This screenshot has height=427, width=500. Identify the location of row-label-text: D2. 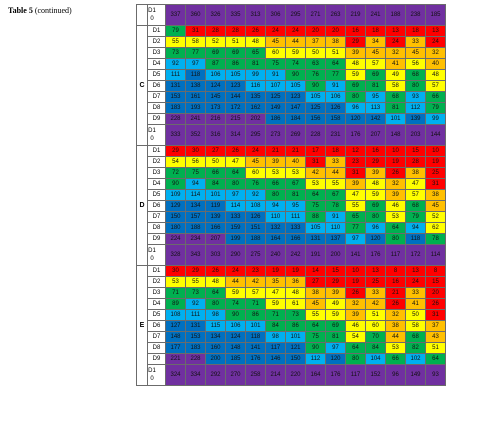
(156, 162).